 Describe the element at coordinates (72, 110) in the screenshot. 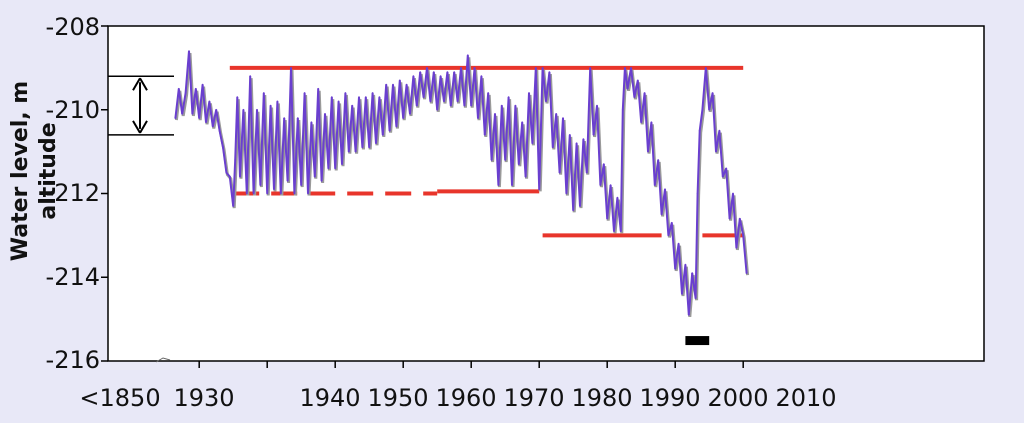

I see `y-tick-label: -210` at that location.